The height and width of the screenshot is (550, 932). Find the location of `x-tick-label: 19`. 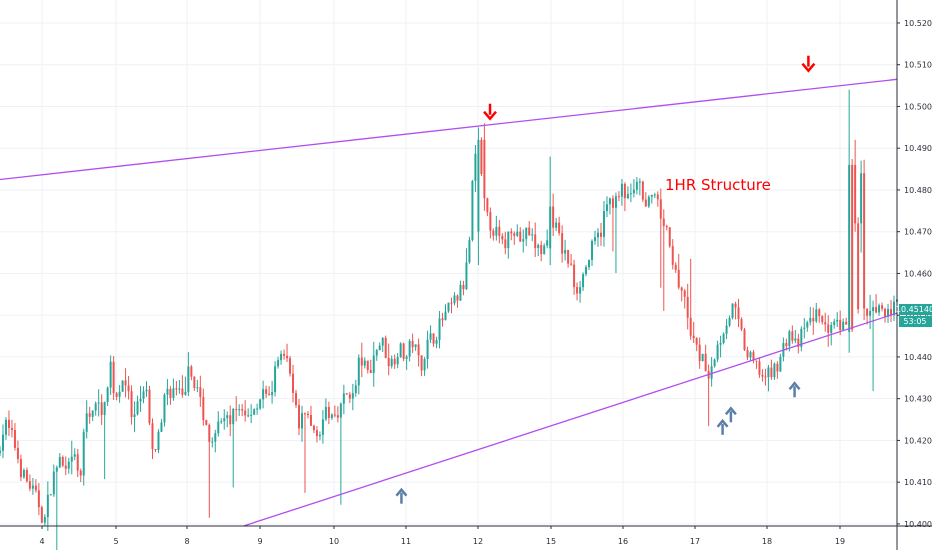

x-tick-label: 19 is located at coordinates (840, 541).